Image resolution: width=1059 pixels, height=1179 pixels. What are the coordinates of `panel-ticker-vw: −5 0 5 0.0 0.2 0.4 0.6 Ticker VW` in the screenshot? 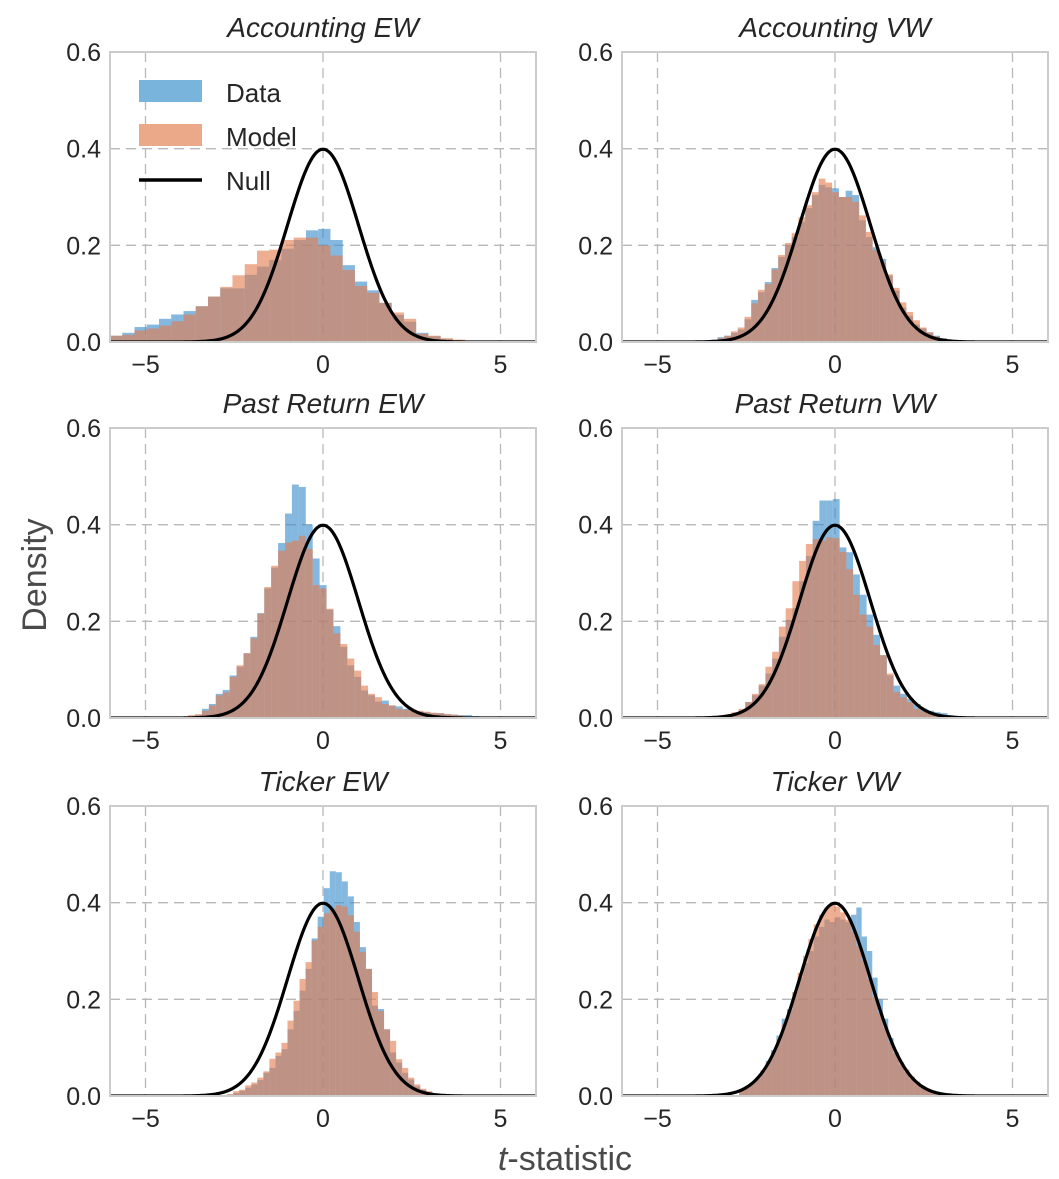 It's located at (813, 949).